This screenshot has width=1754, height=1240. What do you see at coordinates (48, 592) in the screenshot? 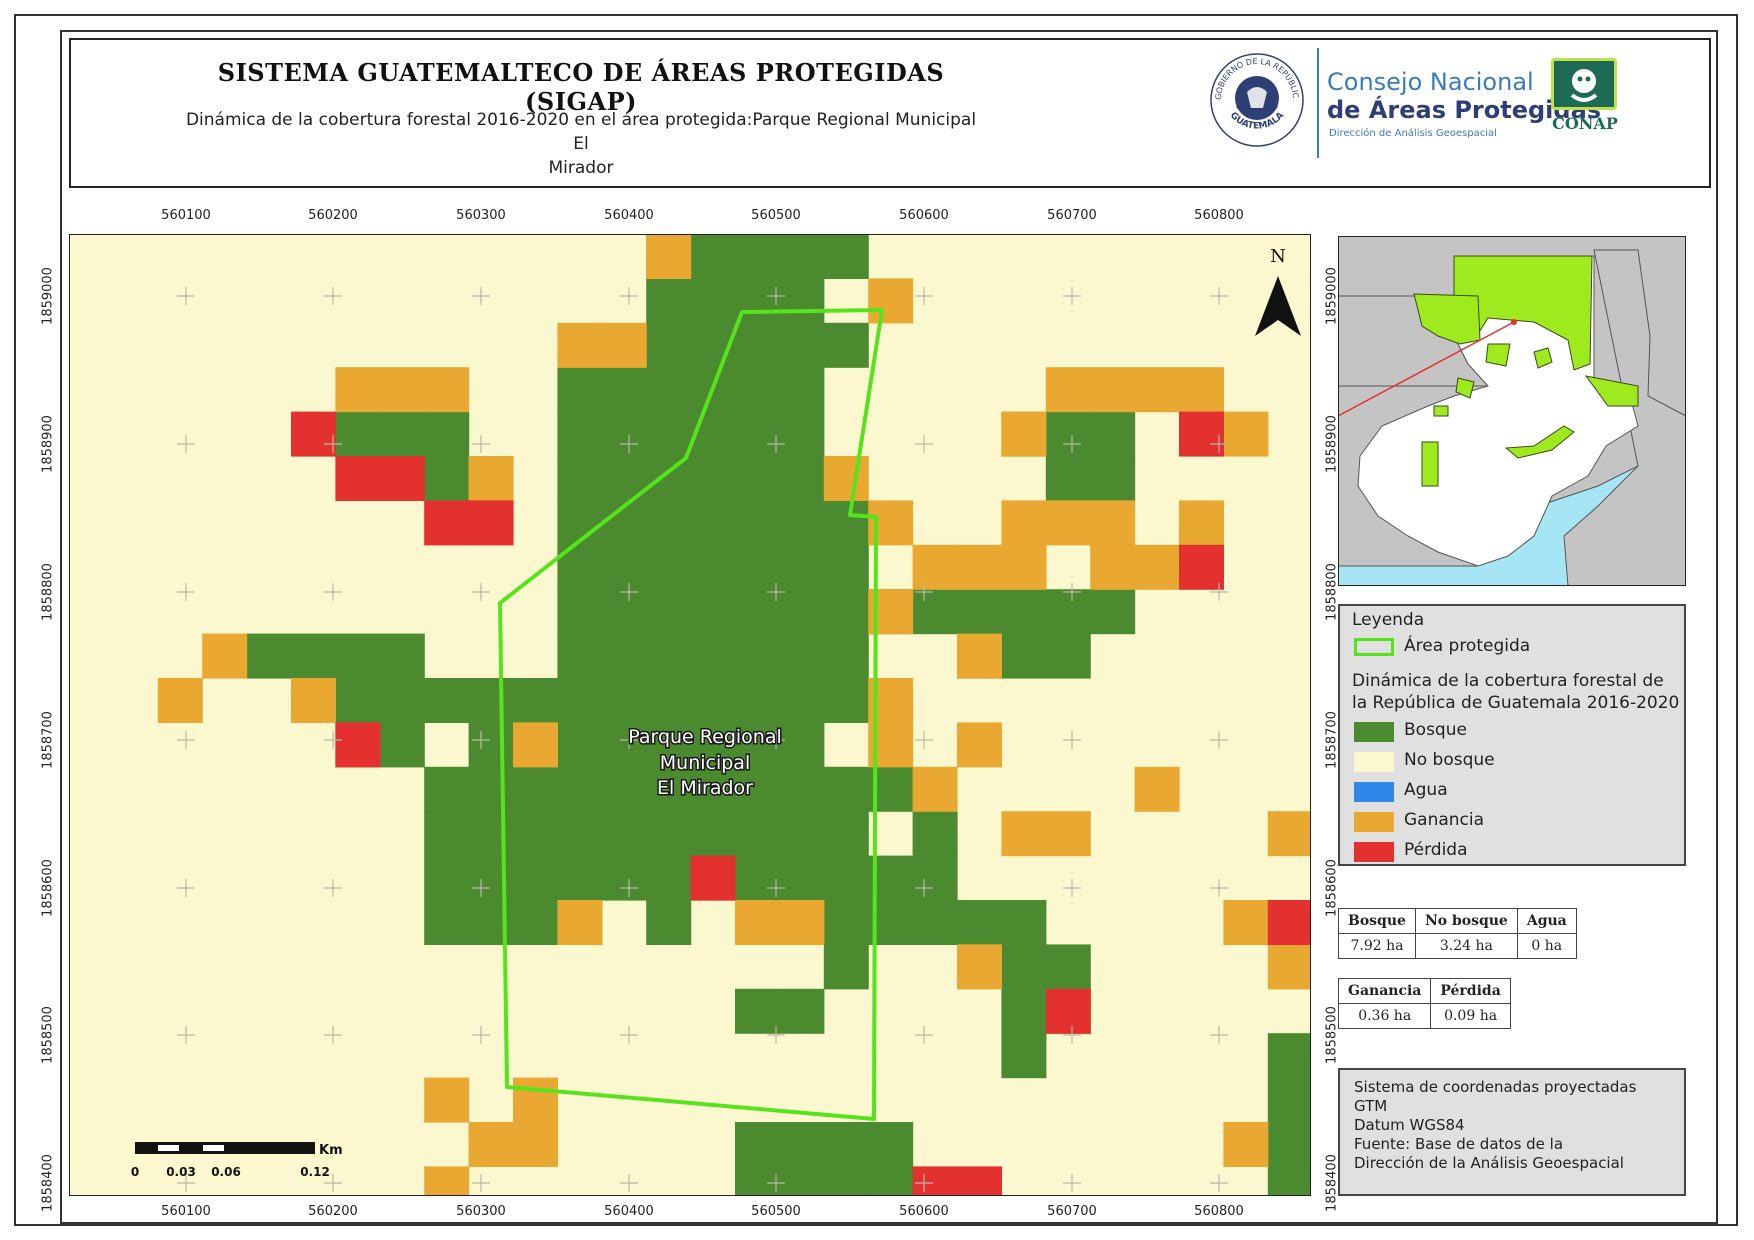
I see `y-tick-label: 1858800` at bounding box center [48, 592].